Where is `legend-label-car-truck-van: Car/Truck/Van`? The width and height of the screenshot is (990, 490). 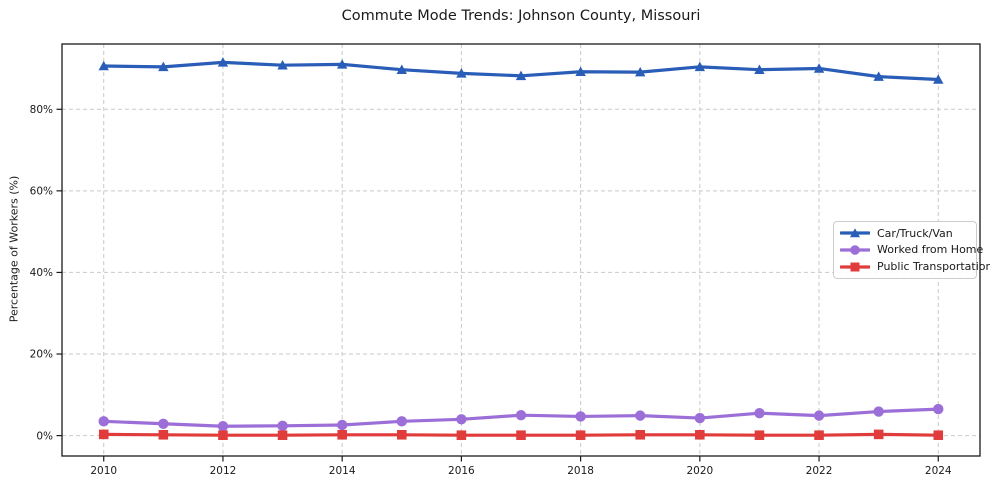 legend-label-car-truck-van: Car/Truck/Van is located at coordinates (915, 233).